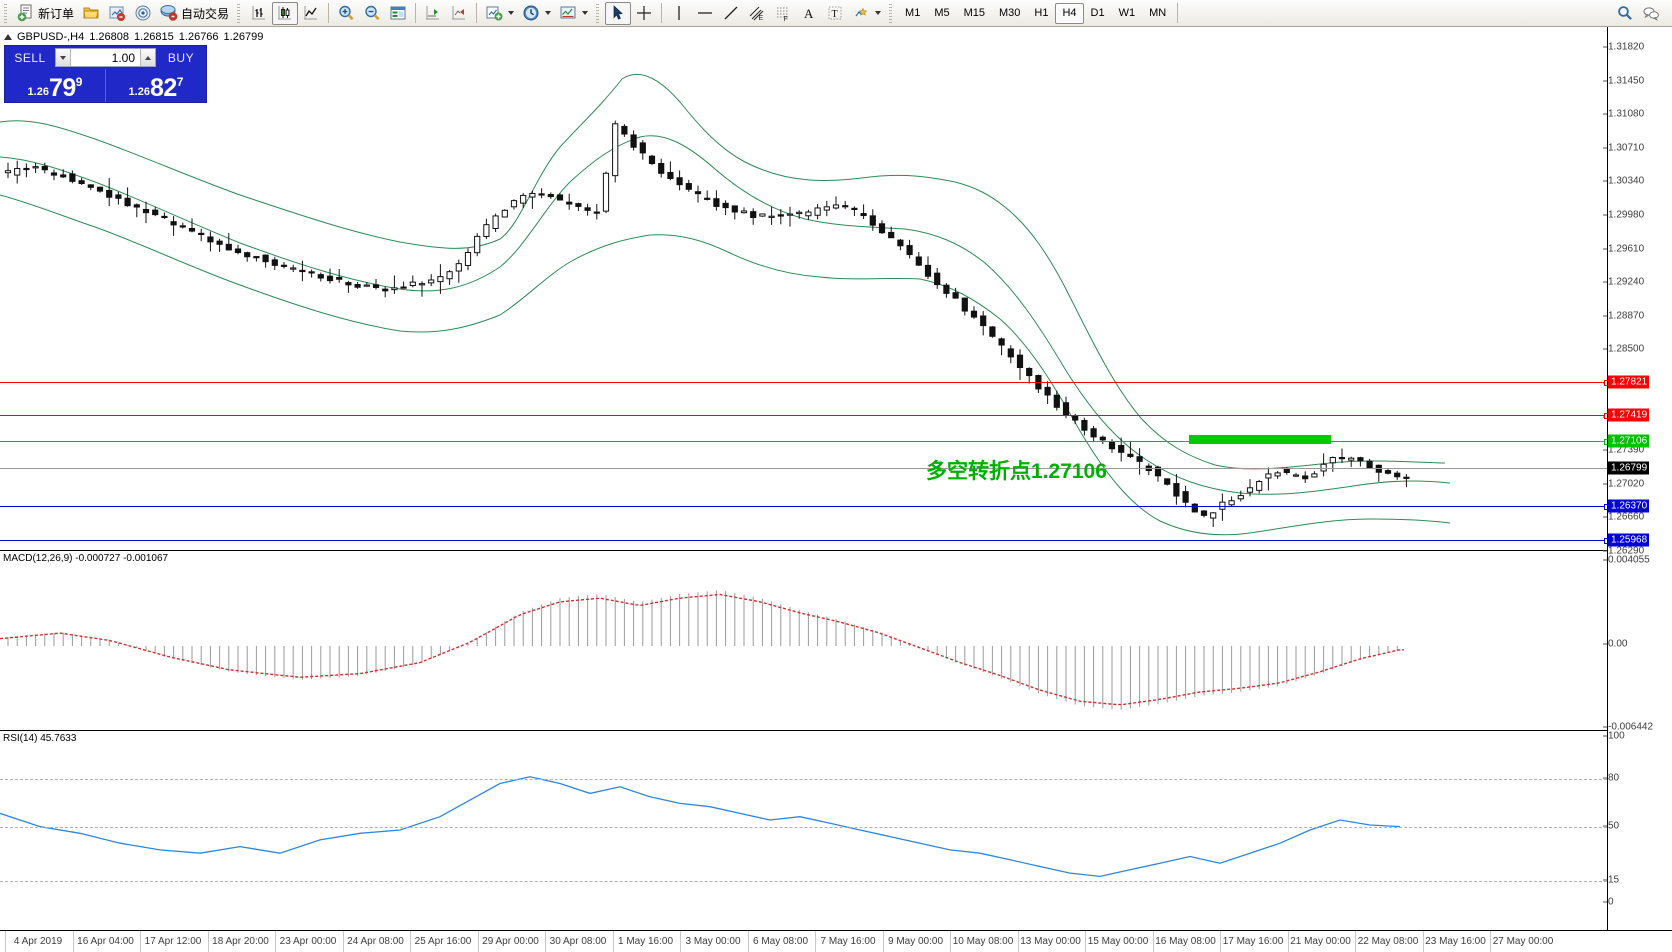 This screenshot has width=1672, height=952. What do you see at coordinates (1626, 181) in the screenshot?
I see `price-axis-tick: 1.30340` at bounding box center [1626, 181].